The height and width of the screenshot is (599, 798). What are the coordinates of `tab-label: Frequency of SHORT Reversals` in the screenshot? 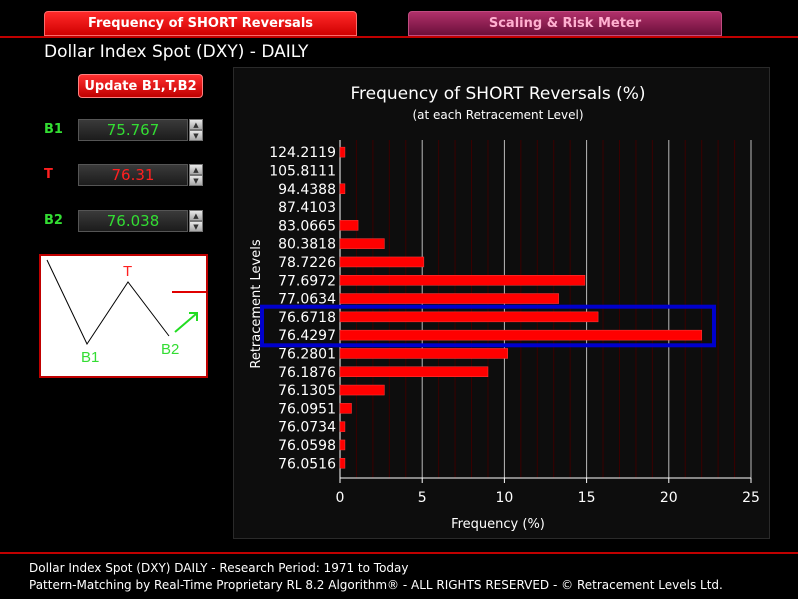 It's located at (200, 23).